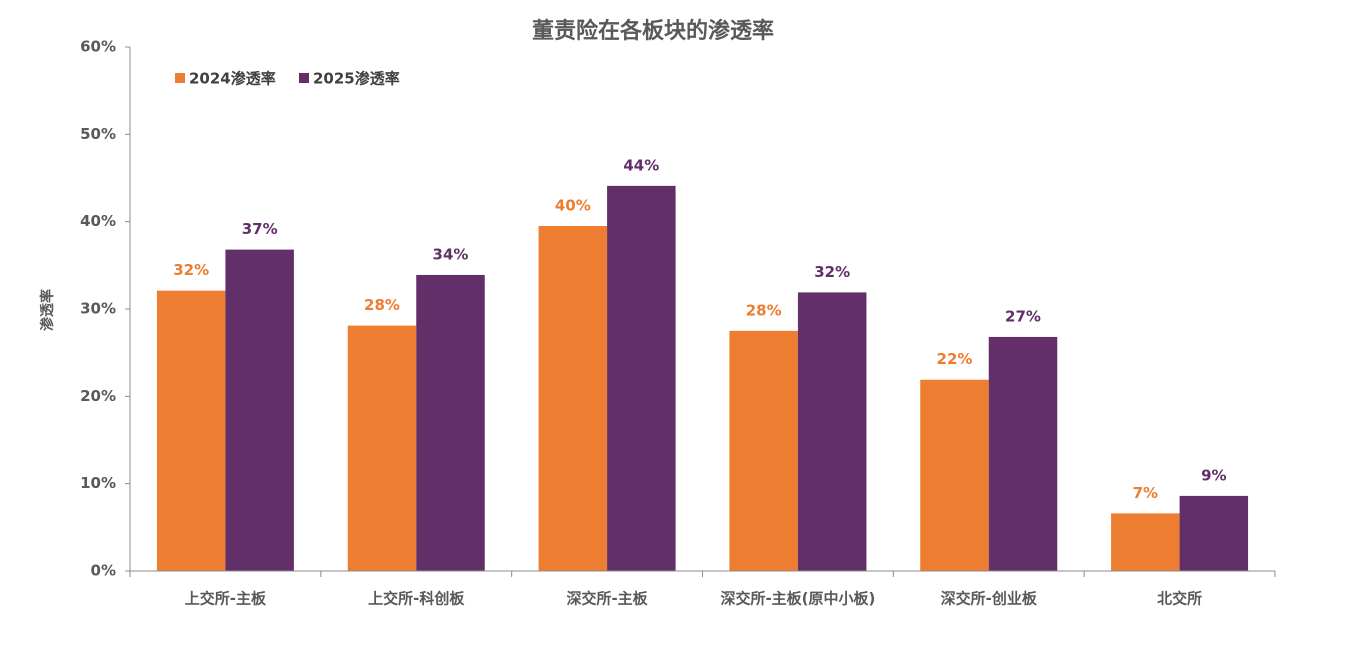 The height and width of the screenshot is (667, 1353). Describe the element at coordinates (232, 79) in the screenshot. I see `legend-label: 2024渗透率` at that location.